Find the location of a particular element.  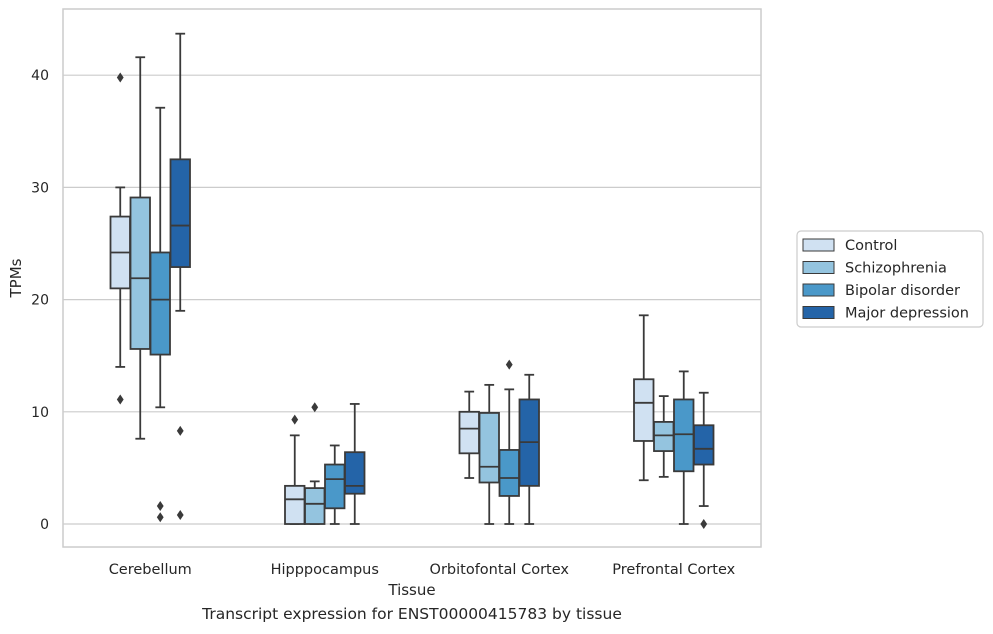

y-axis-label: TPMs is located at coordinates (16, 278).